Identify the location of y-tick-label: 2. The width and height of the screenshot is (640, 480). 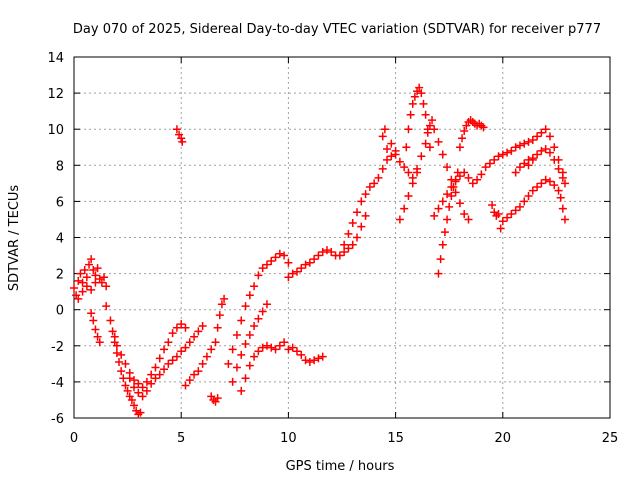
(60, 275).